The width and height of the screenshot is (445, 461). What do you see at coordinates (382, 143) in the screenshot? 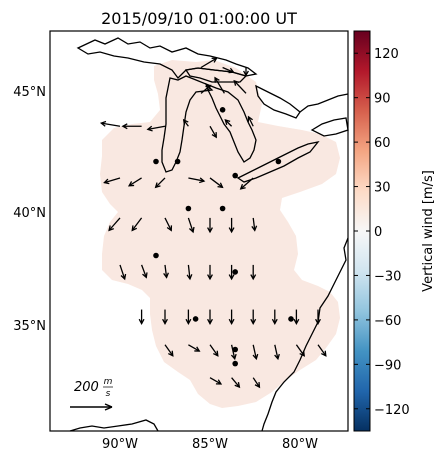
I see `colorbar-tick-label: 60` at bounding box center [382, 143].